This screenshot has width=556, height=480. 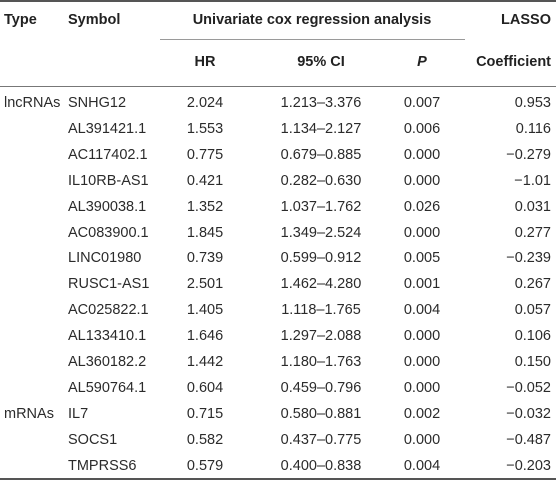 What do you see at coordinates (105, 258) in the screenshot?
I see `cell-symbol: LINC01980` at bounding box center [105, 258].